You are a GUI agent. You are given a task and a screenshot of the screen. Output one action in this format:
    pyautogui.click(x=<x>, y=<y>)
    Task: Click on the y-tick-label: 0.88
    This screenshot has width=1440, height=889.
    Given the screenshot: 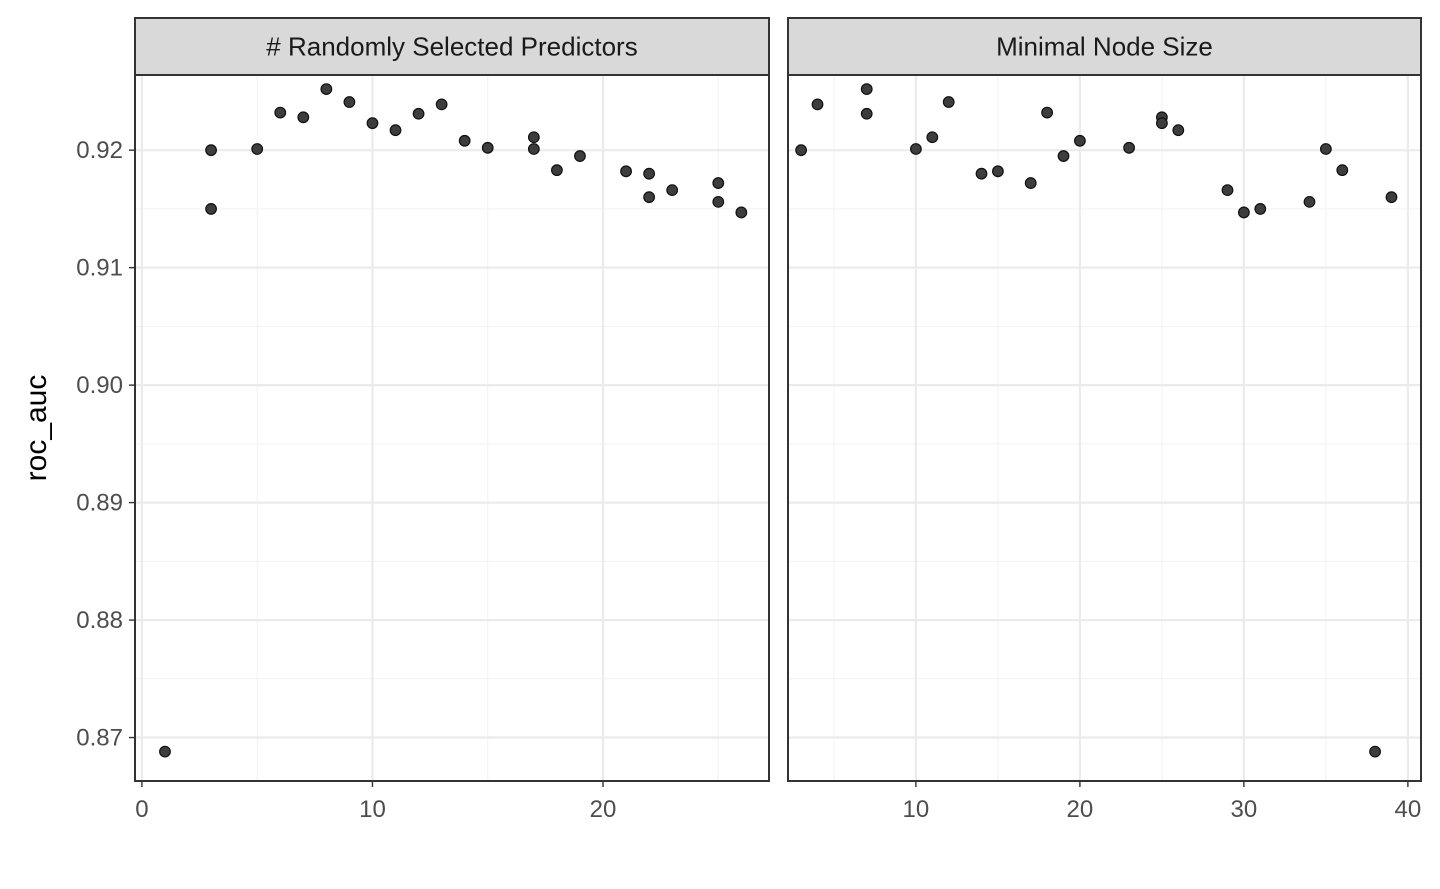 What is the action you would take?
    pyautogui.click(x=99, y=620)
    